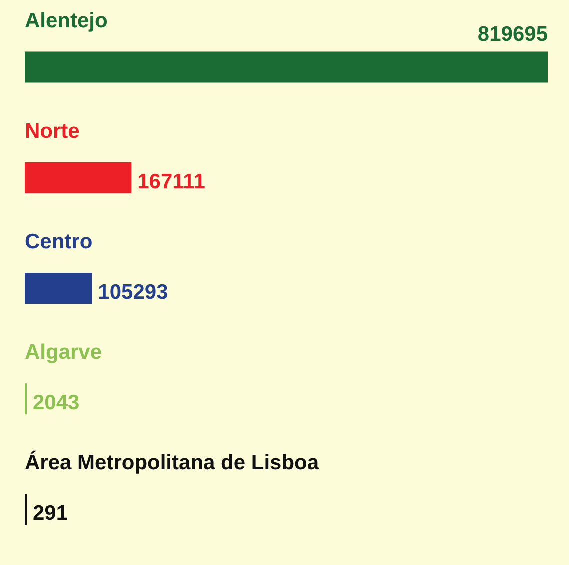  Describe the element at coordinates (172, 462) in the screenshot. I see `y-tick-label: Área Metropolitana de Lisboa` at that location.